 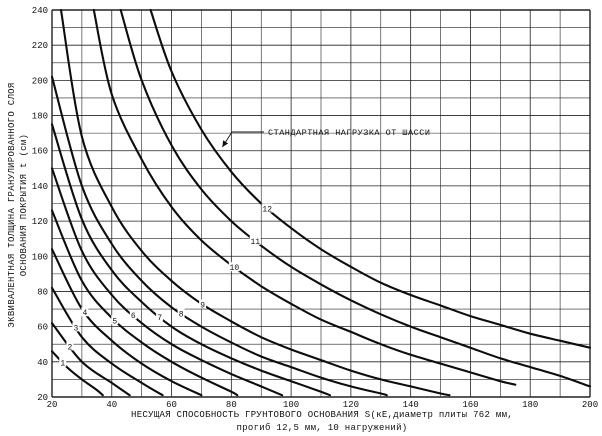 I want to click on x-tick-label: 160, so click(x=470, y=405).